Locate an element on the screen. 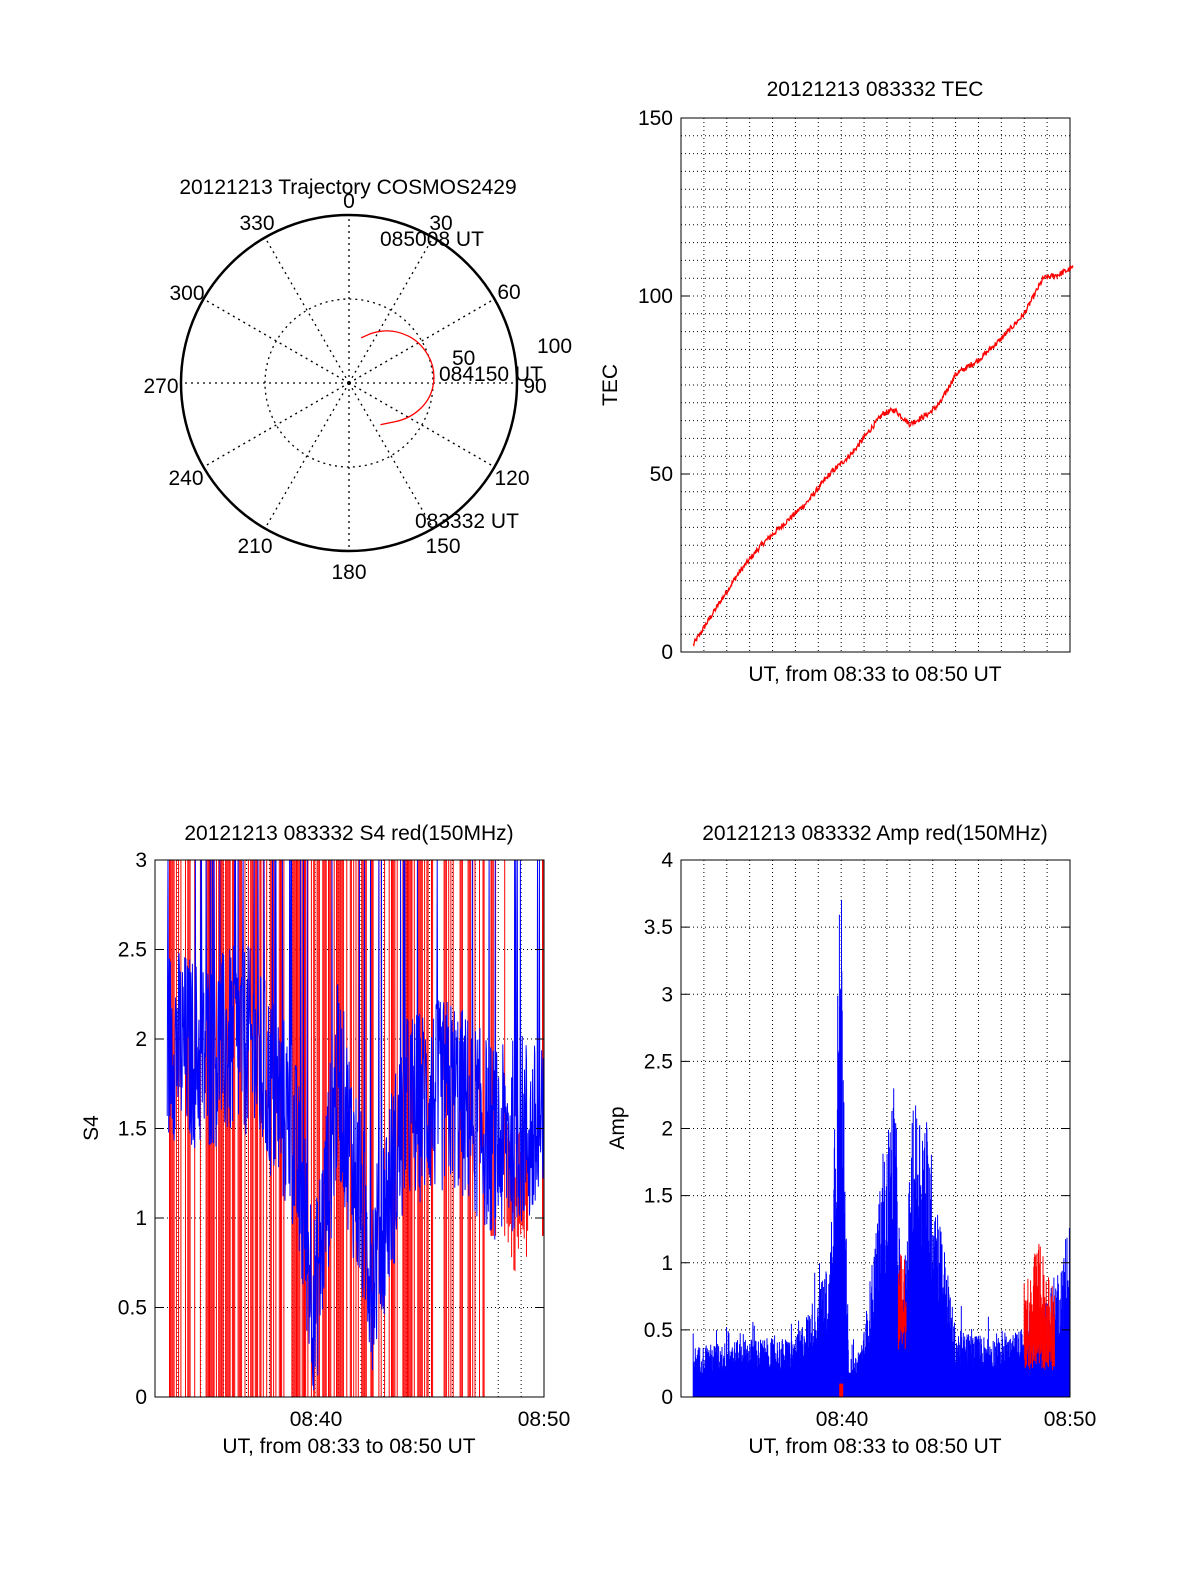  amp-y-tick-label: 3.5 is located at coordinates (658, 927).